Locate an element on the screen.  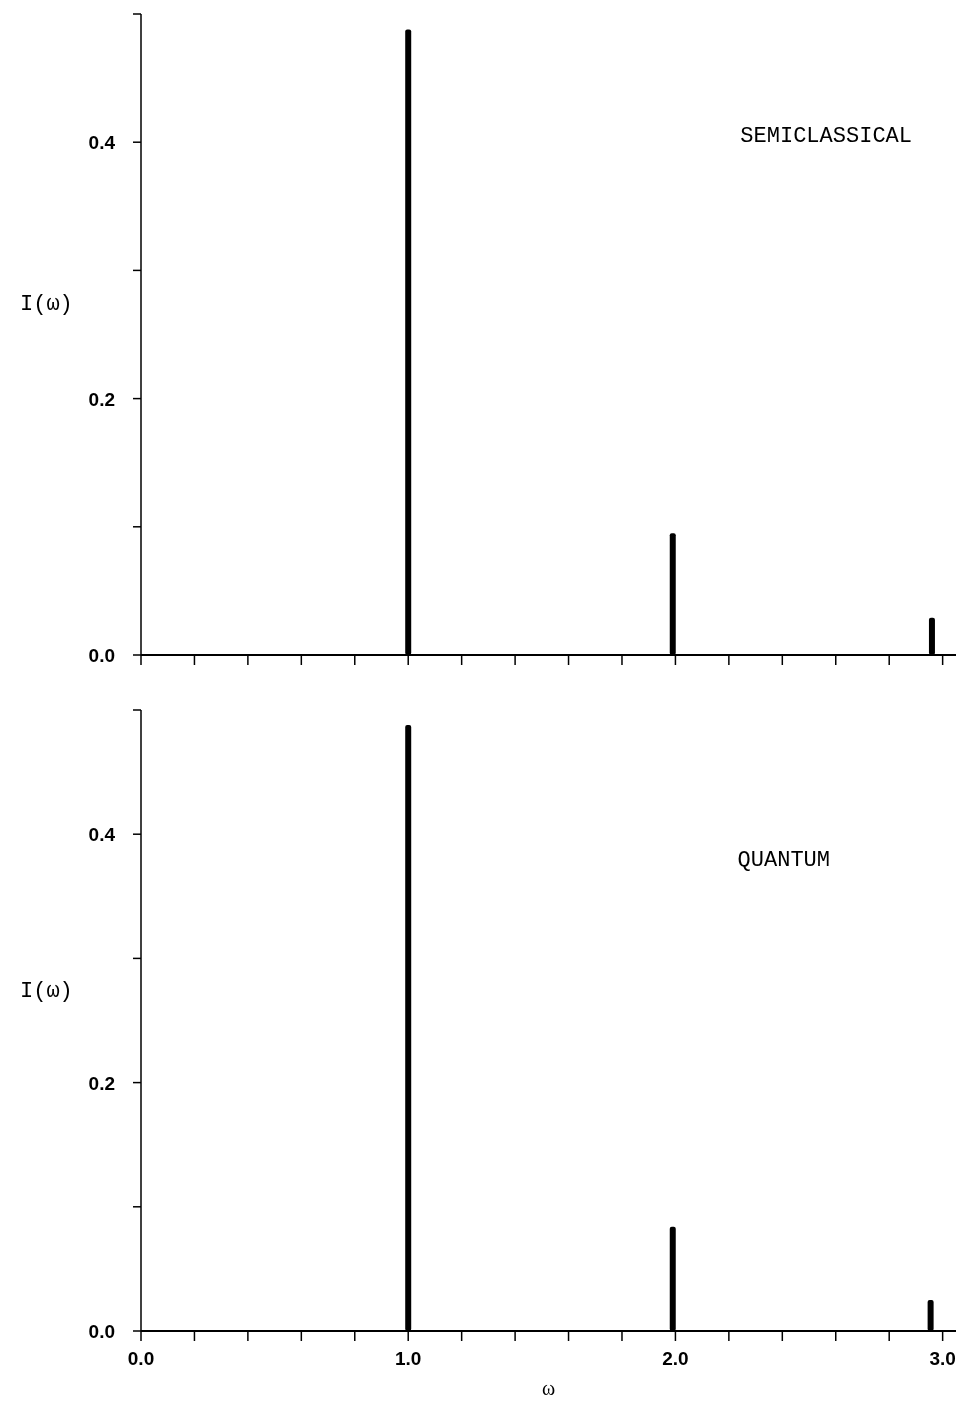
x-axis-title: ω is located at coordinates (548, 1388).